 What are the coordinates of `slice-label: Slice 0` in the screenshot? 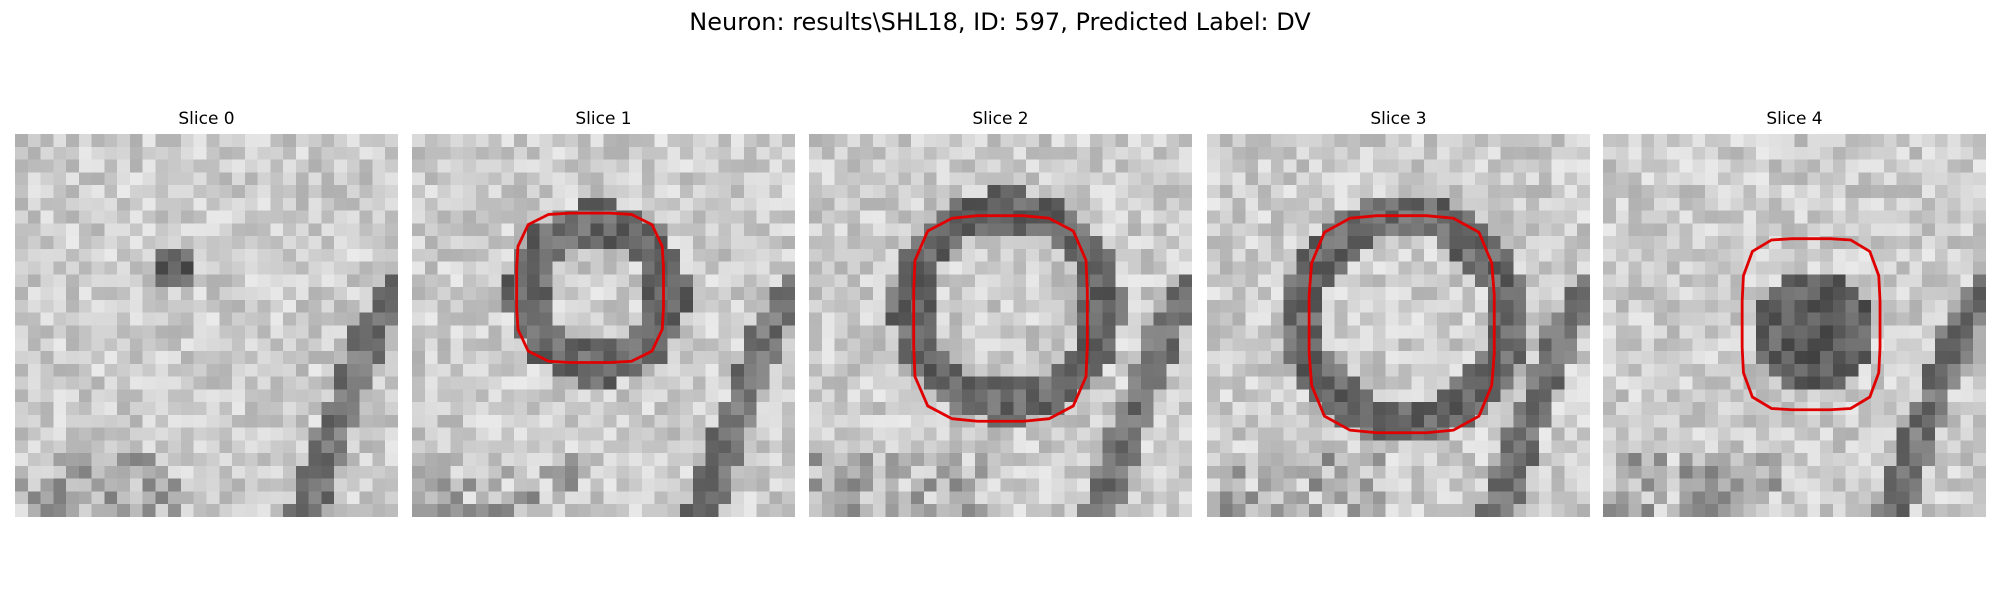 It's located at (206, 119).